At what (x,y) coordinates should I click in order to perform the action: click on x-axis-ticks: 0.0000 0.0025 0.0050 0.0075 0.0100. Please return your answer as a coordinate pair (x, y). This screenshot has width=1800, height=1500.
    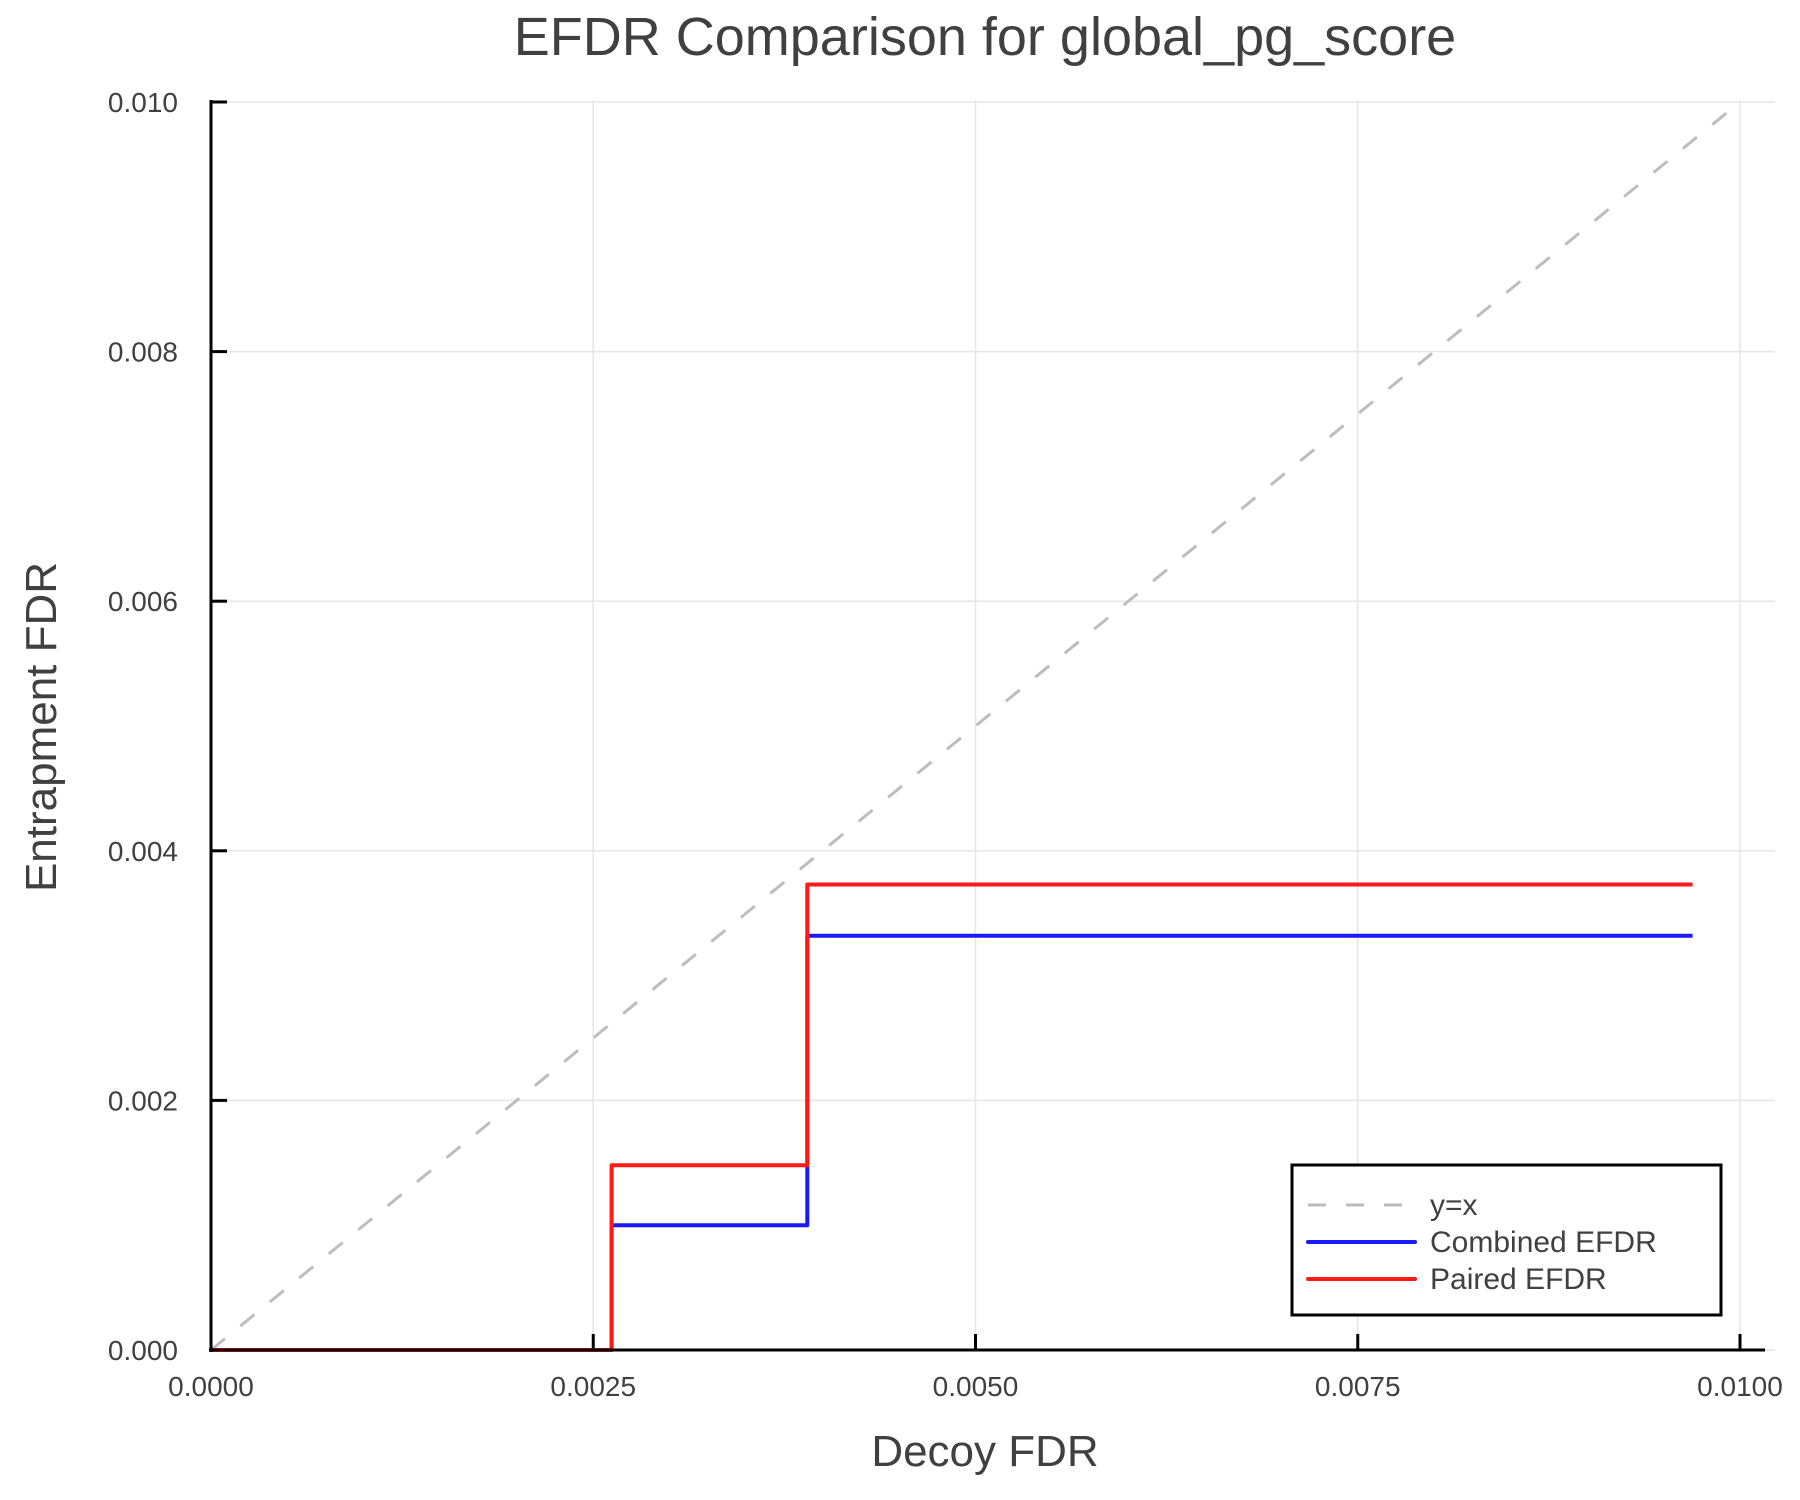
    Looking at the image, I should click on (975, 1368).